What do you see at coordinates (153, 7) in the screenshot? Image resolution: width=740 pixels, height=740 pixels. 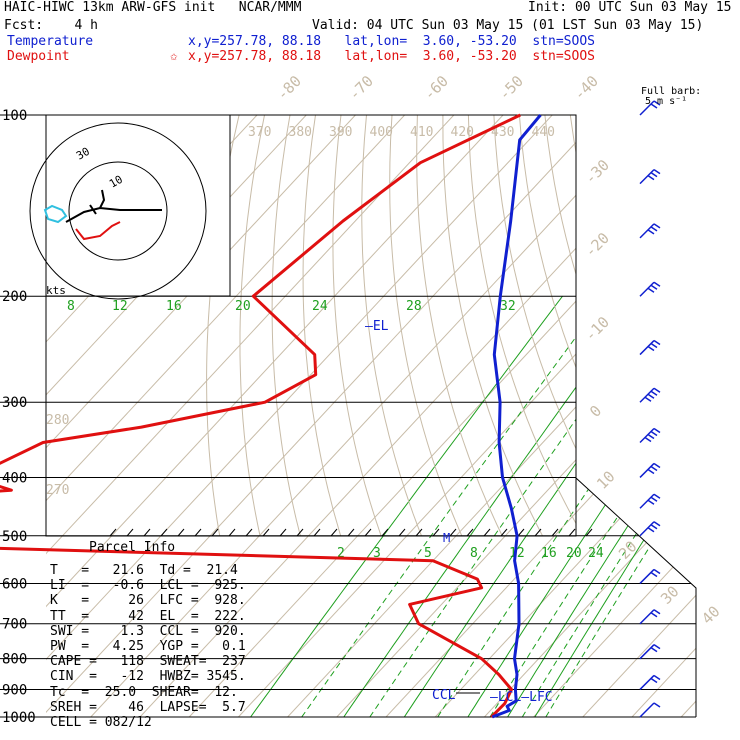 I see `header-title: HAIC-HIWC 13km ARW-GFS init NCAR/MMM` at bounding box center [153, 7].